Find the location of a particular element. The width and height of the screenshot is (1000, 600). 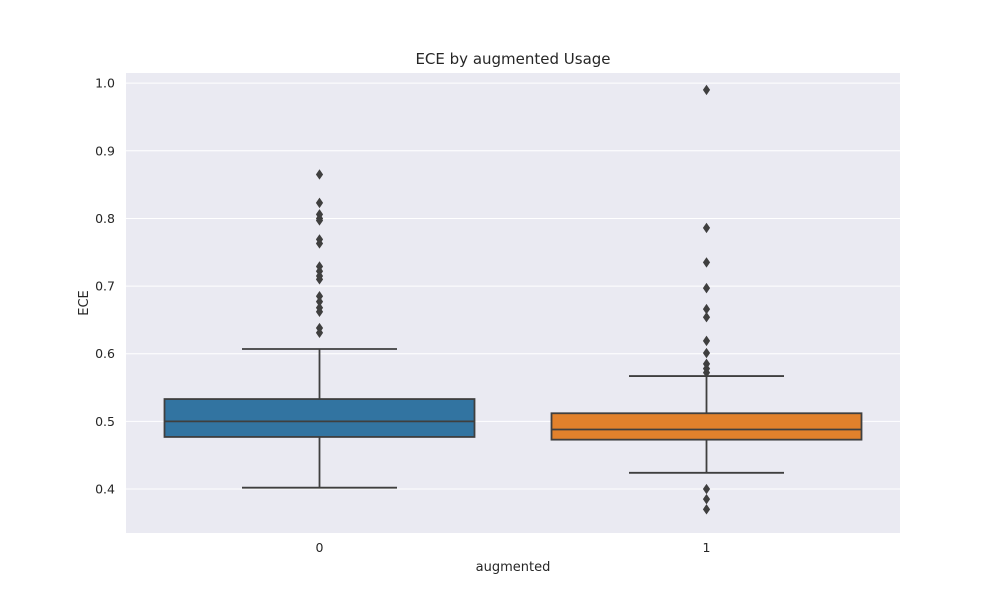

y-tick-label: 0.5 is located at coordinates (105, 421).